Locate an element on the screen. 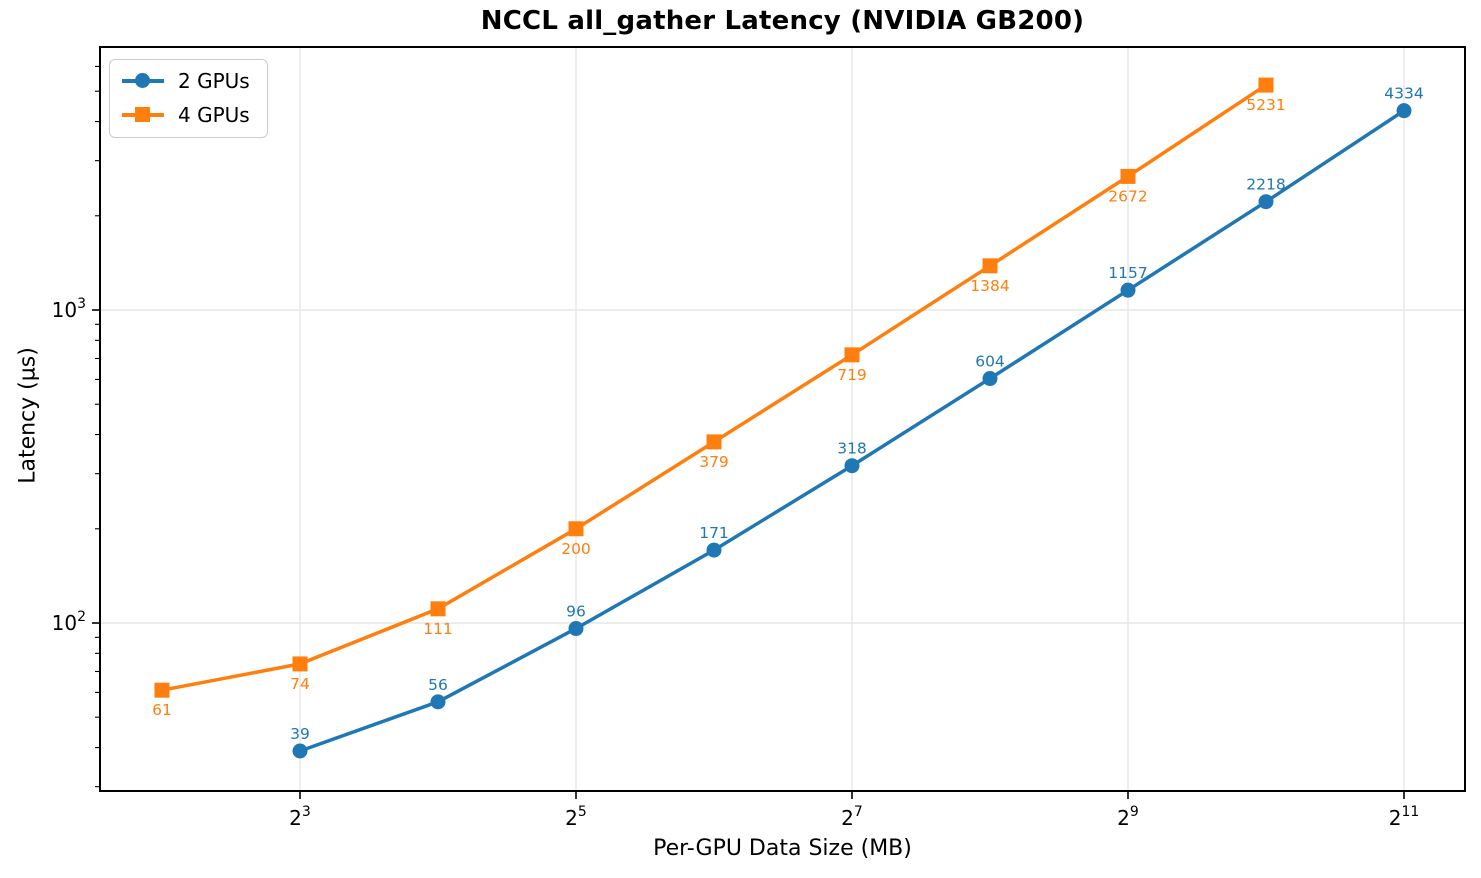 Image resolution: width=1481 pixels, height=878 pixels. x-tick-label: 29 is located at coordinates (1128, 817).